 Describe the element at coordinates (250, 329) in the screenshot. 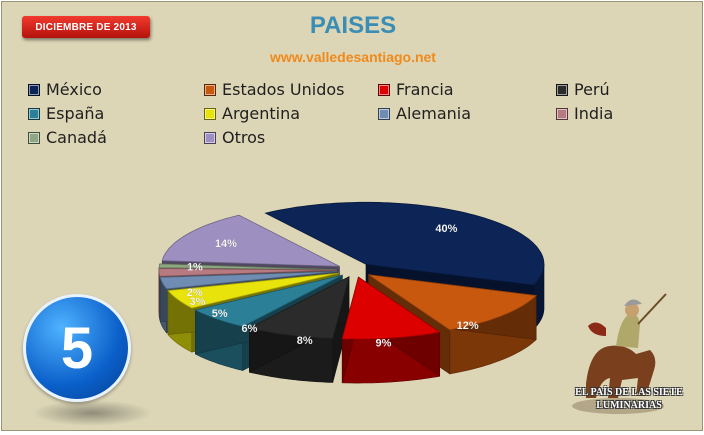

I see `pie-value-label: 6%` at that location.